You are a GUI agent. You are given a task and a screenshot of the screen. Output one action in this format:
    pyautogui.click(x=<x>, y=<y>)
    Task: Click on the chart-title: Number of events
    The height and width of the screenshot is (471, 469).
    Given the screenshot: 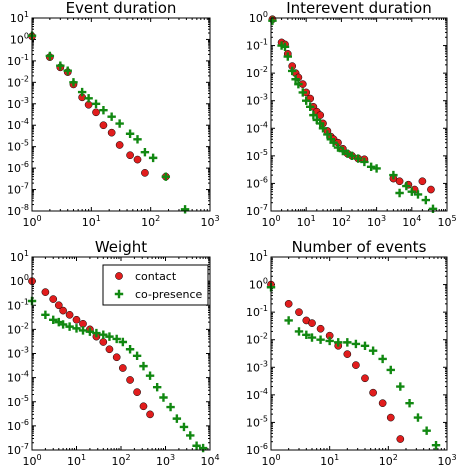 What is the action you would take?
    pyautogui.click(x=359, y=247)
    